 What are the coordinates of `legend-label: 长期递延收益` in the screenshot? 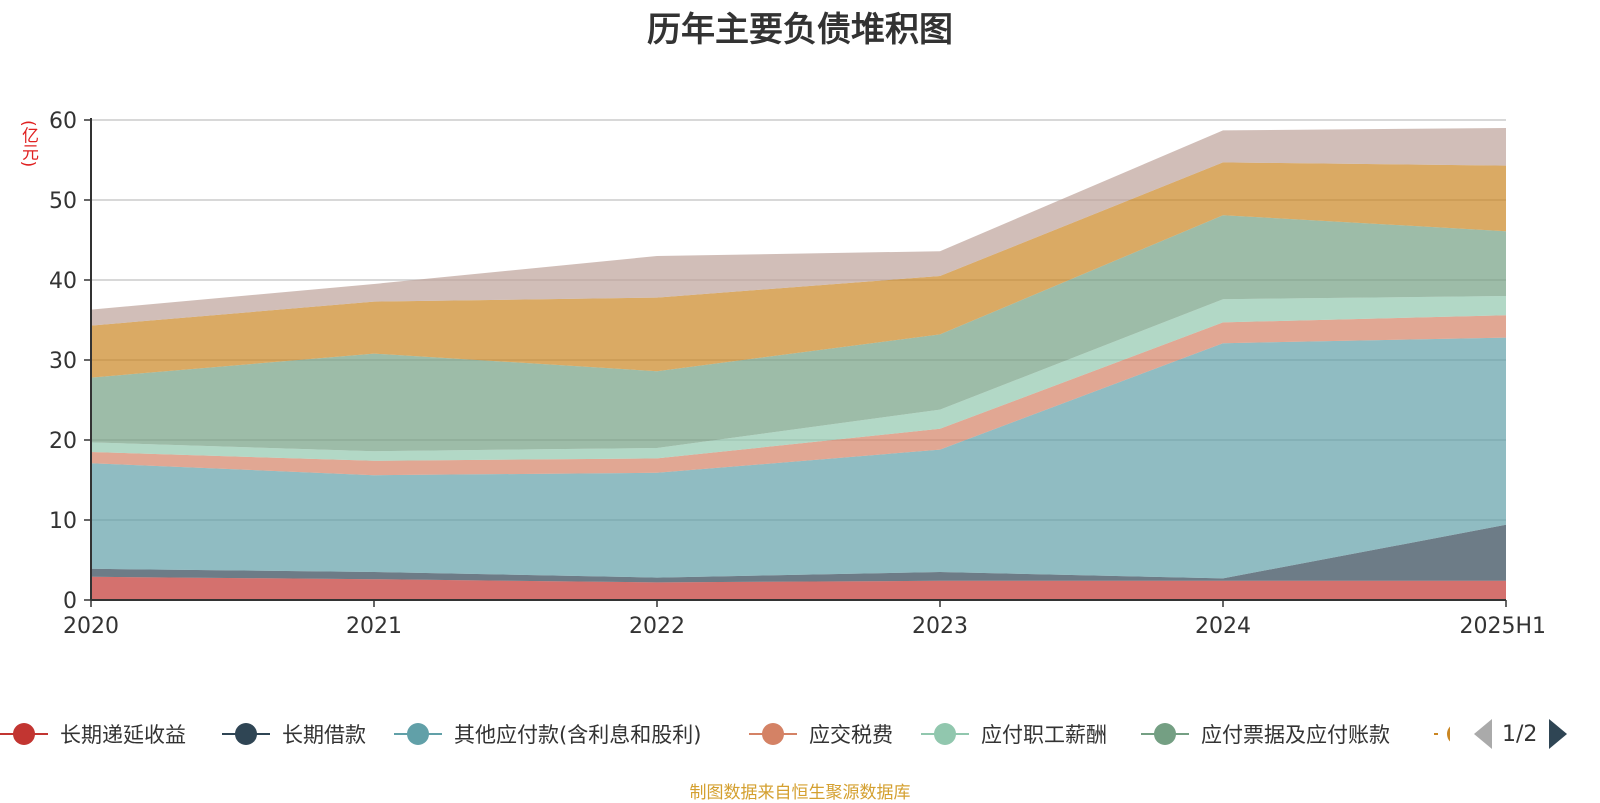 It's located at (123, 735).